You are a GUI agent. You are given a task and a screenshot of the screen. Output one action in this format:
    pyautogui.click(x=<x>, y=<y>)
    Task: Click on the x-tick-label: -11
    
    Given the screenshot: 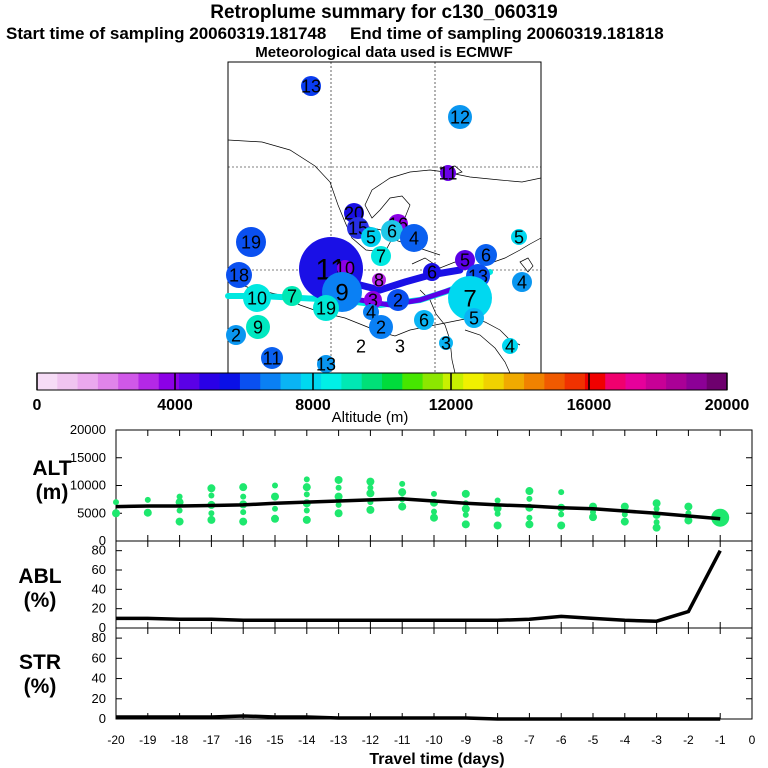 What is the action you would take?
    pyautogui.click(x=402, y=740)
    